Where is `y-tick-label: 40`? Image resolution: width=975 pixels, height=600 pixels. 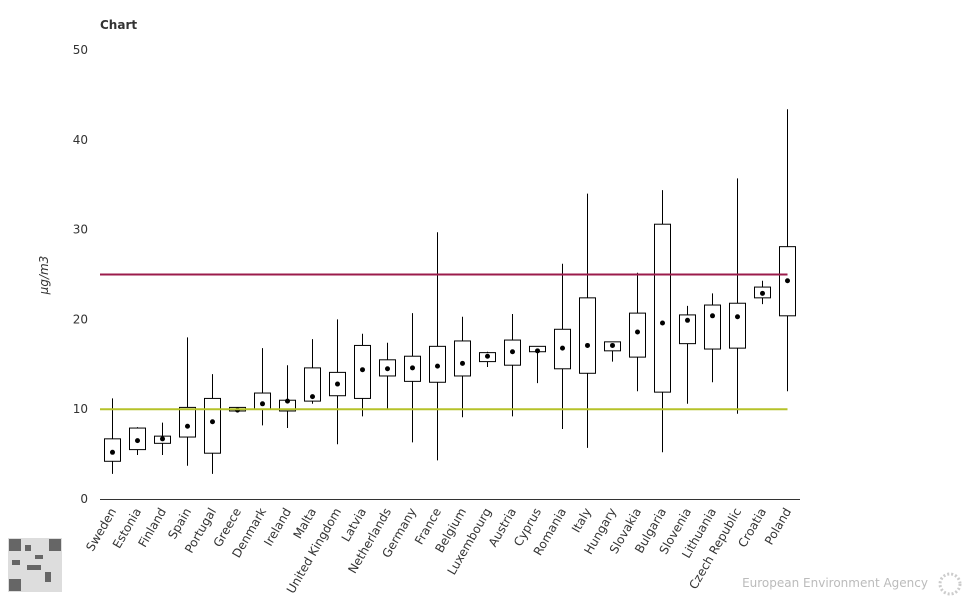
y-tick-label: 40 is located at coordinates (80, 140).